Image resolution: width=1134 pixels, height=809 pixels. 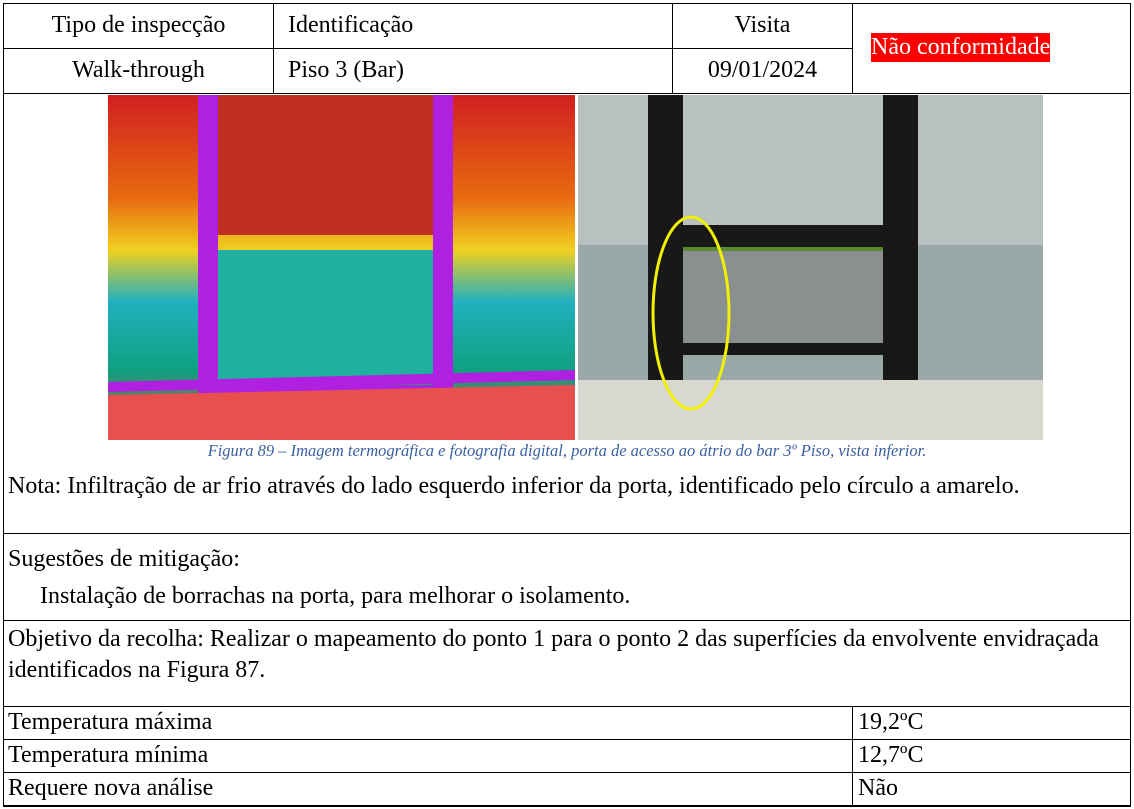 What do you see at coordinates (891, 722) in the screenshot?
I see `row-value: 19,2ºC` at bounding box center [891, 722].